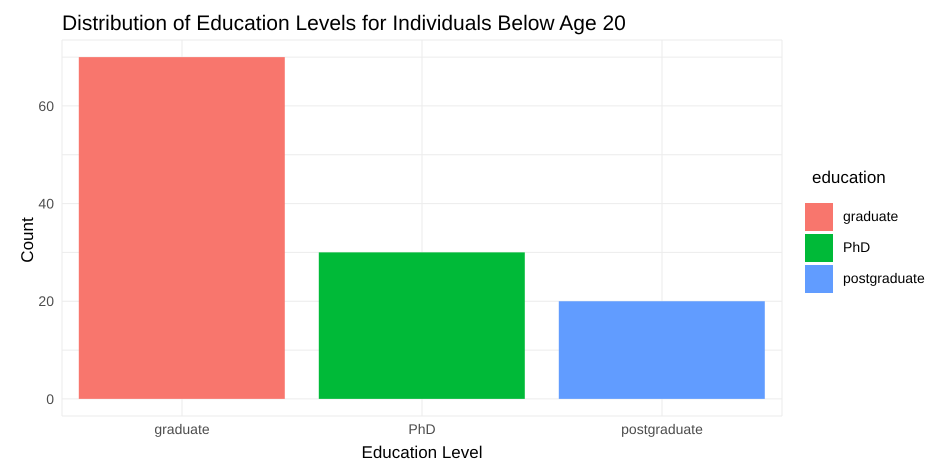 This screenshot has width=946, height=465. What do you see at coordinates (849, 178) in the screenshot?
I see `legend-title: education` at bounding box center [849, 178].